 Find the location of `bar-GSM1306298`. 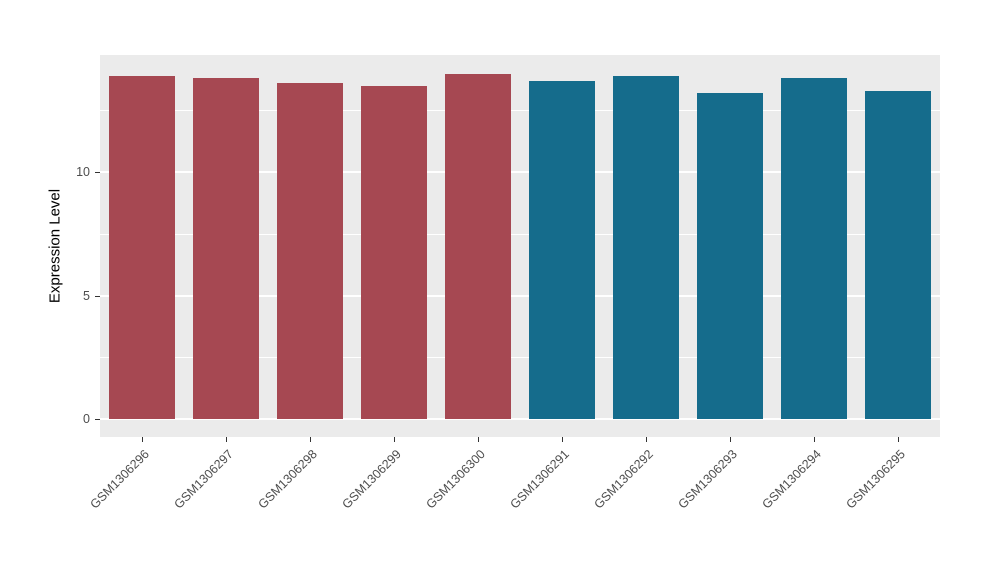

bar-GSM1306298 is located at coordinates (310, 251).